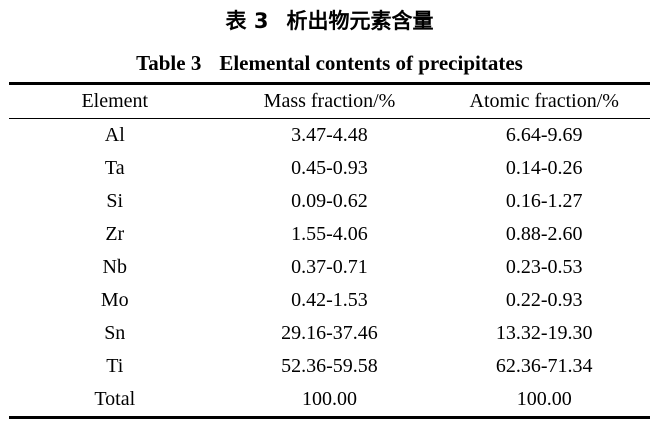  What do you see at coordinates (115, 101) in the screenshot?
I see `header-element: Element` at bounding box center [115, 101].